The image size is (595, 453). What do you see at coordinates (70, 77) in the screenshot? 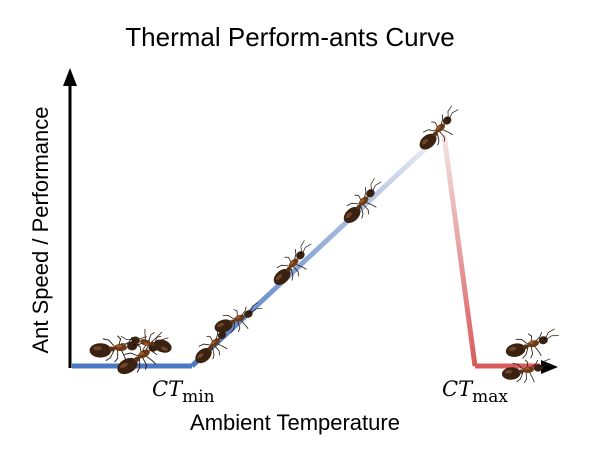
I see `y-axis-arrow` at bounding box center [70, 77].